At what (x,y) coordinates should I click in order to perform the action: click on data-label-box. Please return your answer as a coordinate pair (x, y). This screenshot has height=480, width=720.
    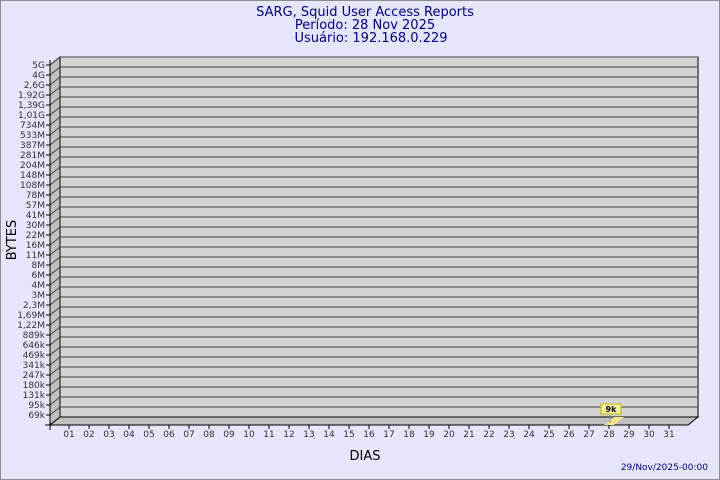
    Looking at the image, I should click on (611, 409).